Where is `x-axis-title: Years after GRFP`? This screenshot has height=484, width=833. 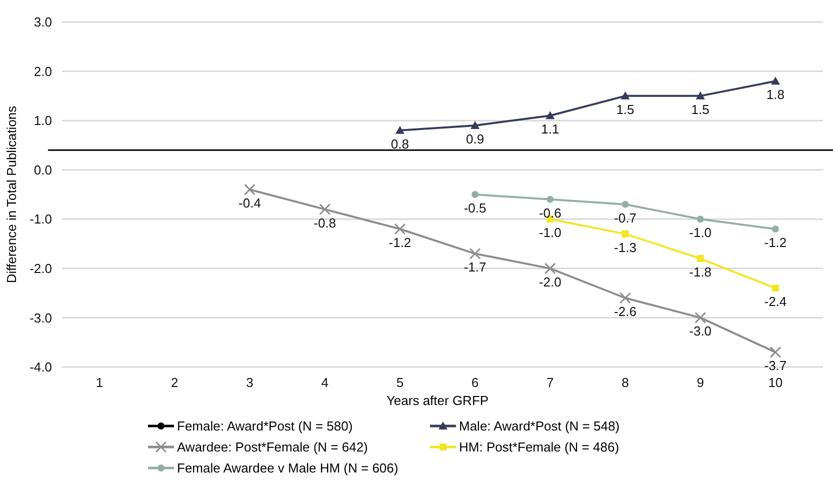 x-axis-title: Years after GRFP is located at coordinates (437, 400).